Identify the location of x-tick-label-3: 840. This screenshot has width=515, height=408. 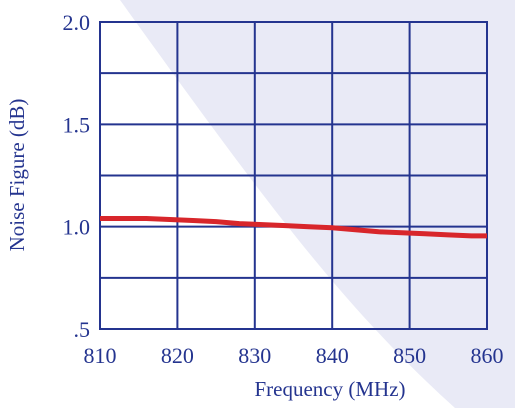
(332, 355).